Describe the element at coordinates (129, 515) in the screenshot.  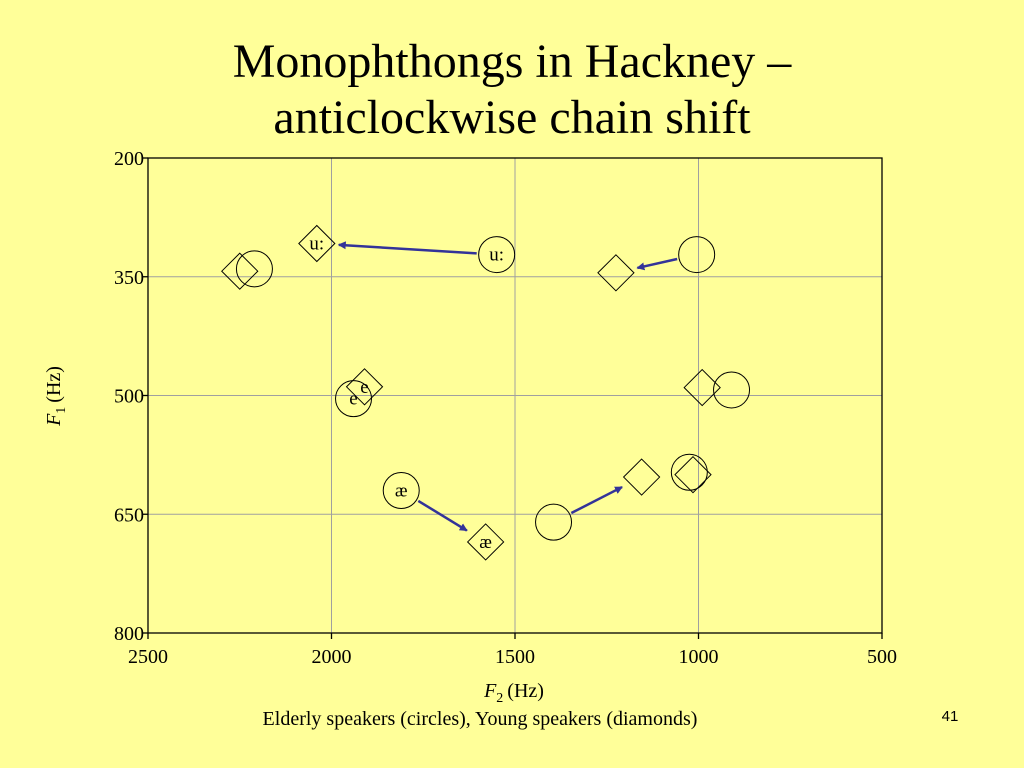
I see `y-tick-label: 650` at that location.